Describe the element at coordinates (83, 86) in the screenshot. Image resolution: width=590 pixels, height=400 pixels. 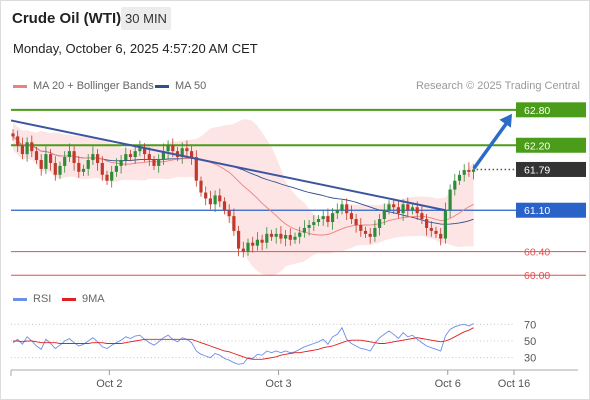
I see `legend-ma20: MA 20 + Bollinger Bands` at that location.